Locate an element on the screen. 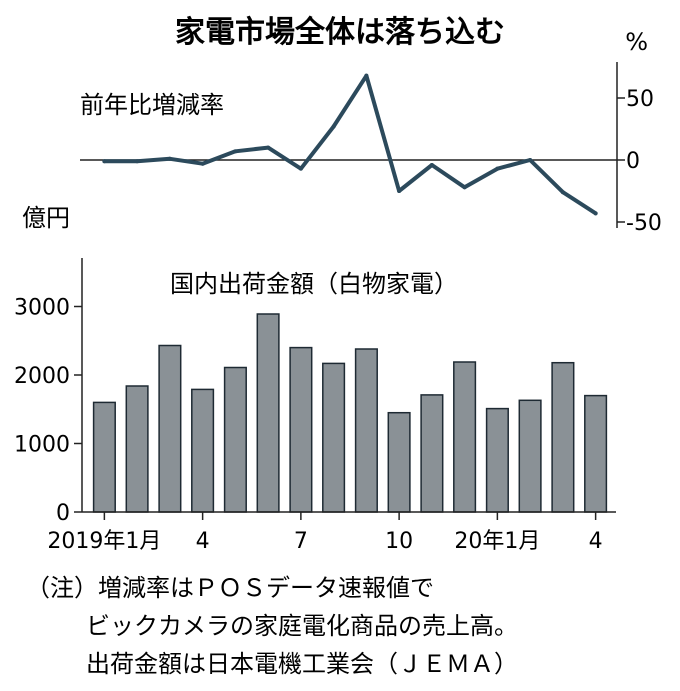 This screenshot has height=691, width=680. bar-y-tick-label: 0 is located at coordinates (63, 513).